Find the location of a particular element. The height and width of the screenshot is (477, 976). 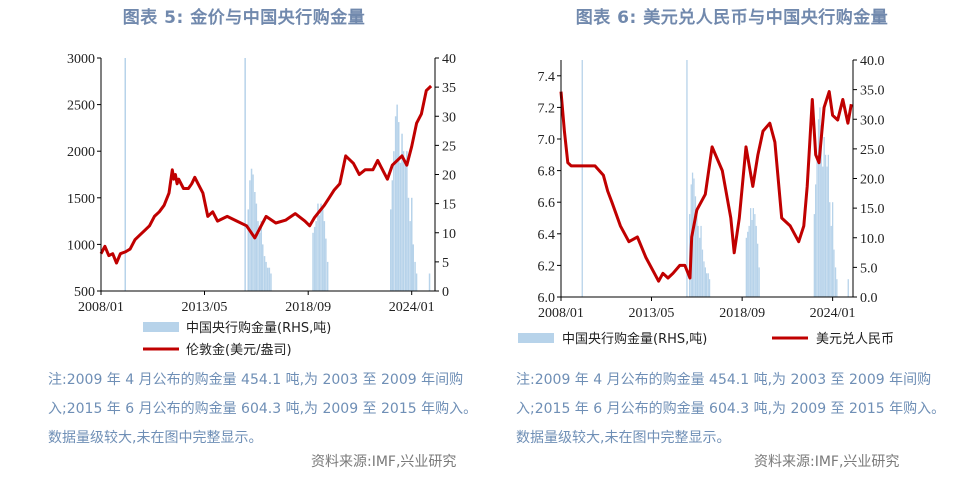

y-tick-label: 1500 is located at coordinates (81, 199).